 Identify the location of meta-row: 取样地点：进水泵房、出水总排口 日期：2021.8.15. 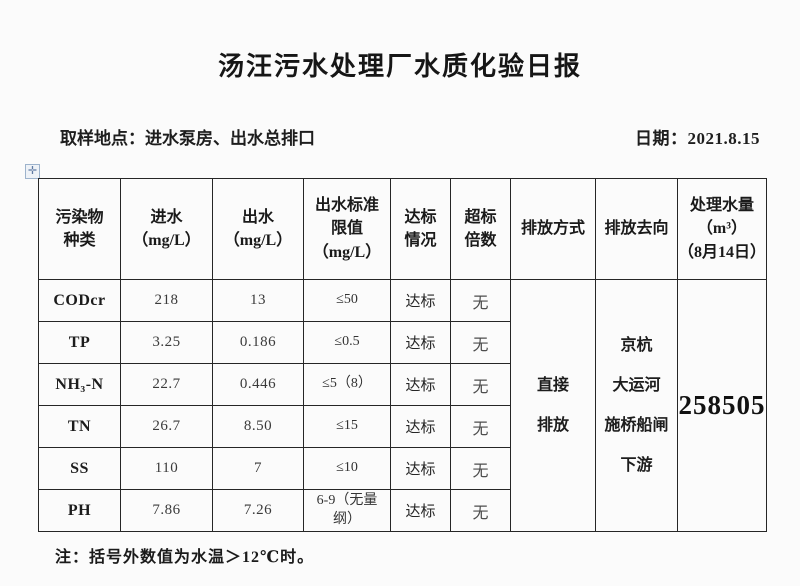
(400, 136).